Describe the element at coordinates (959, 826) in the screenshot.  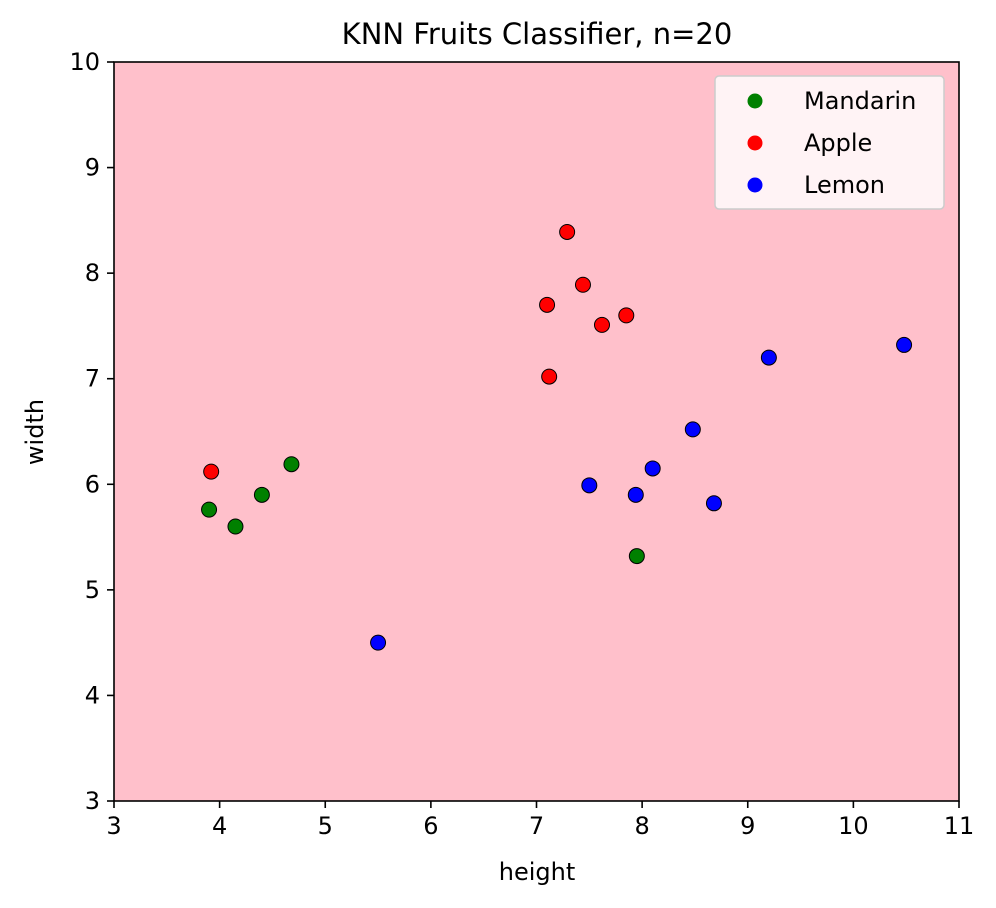
I see `x-tick-label: 11` at that location.